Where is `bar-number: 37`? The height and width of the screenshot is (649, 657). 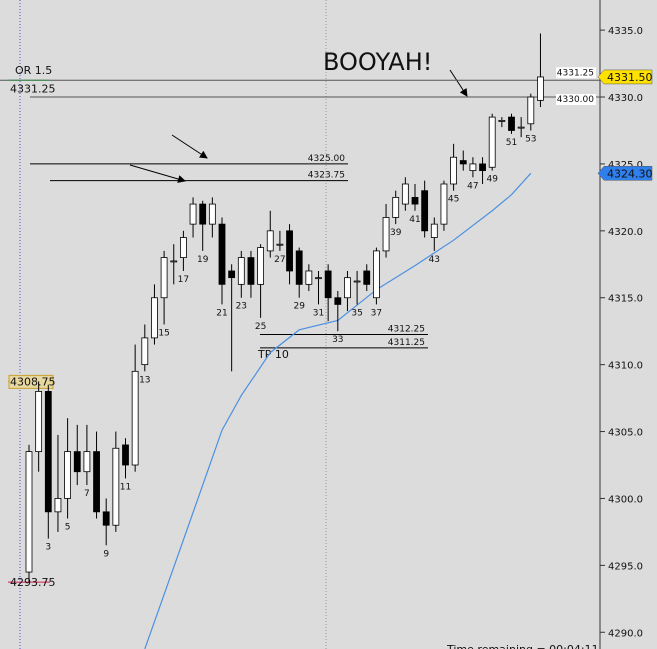 bar-number: 37 is located at coordinates (376, 313).